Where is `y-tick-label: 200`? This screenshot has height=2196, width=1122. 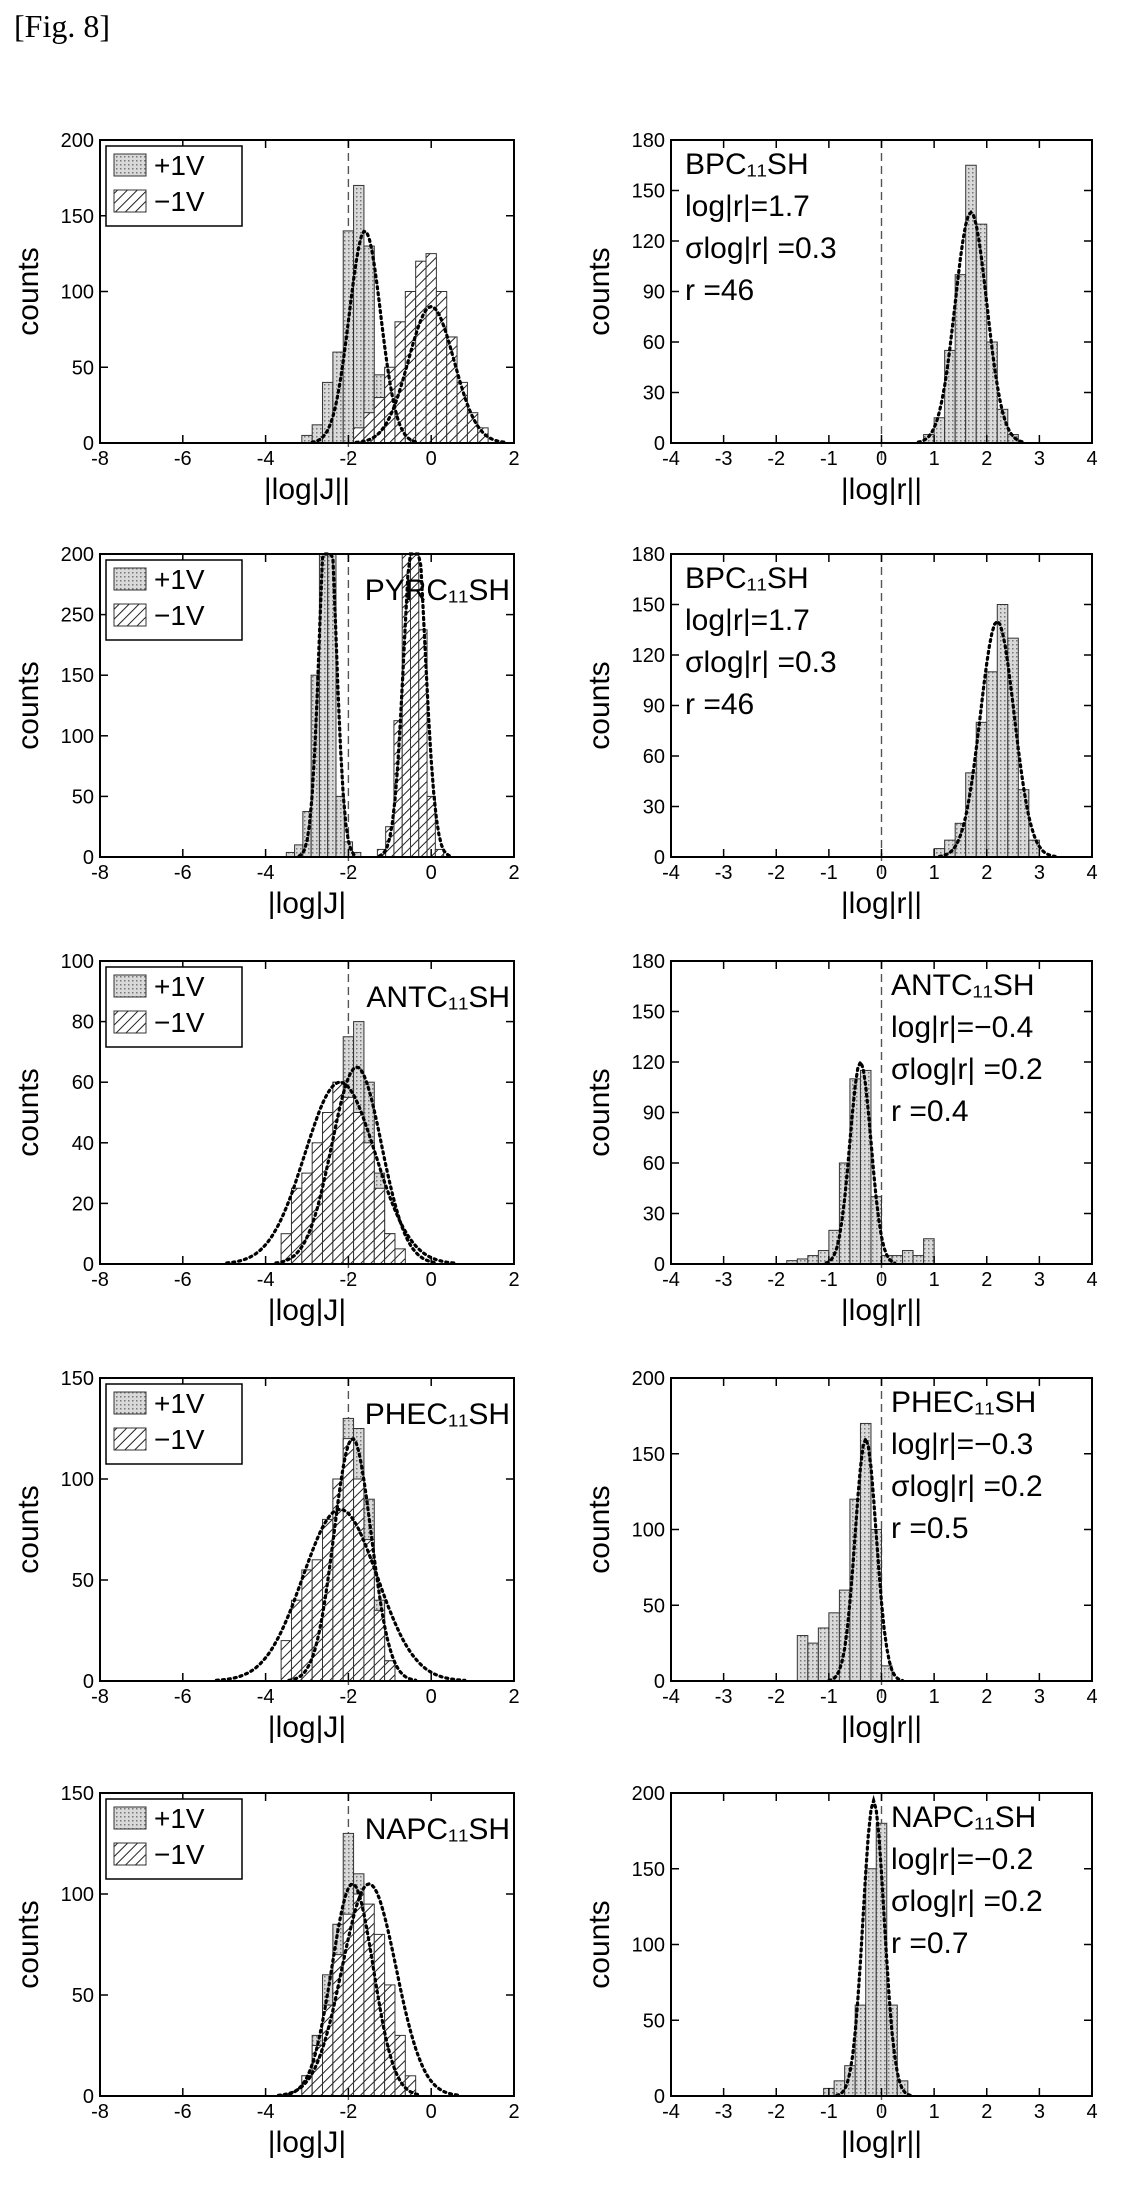 y-tick-label: 200 is located at coordinates (77, 555).